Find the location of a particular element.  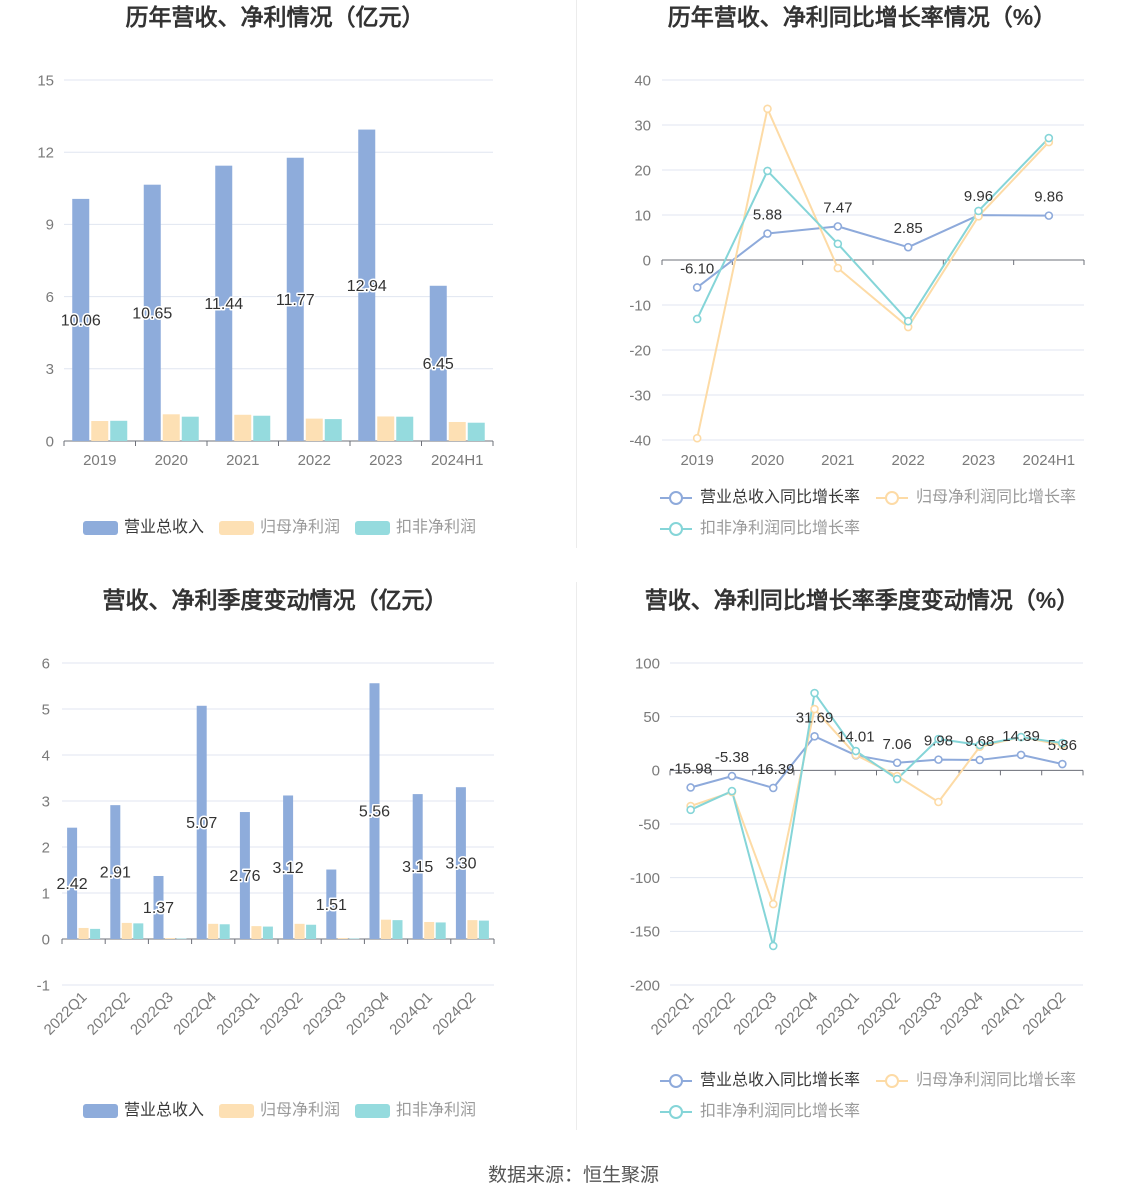

data-label-revenue-2023q3: 1.51 is located at coordinates (331, 905).